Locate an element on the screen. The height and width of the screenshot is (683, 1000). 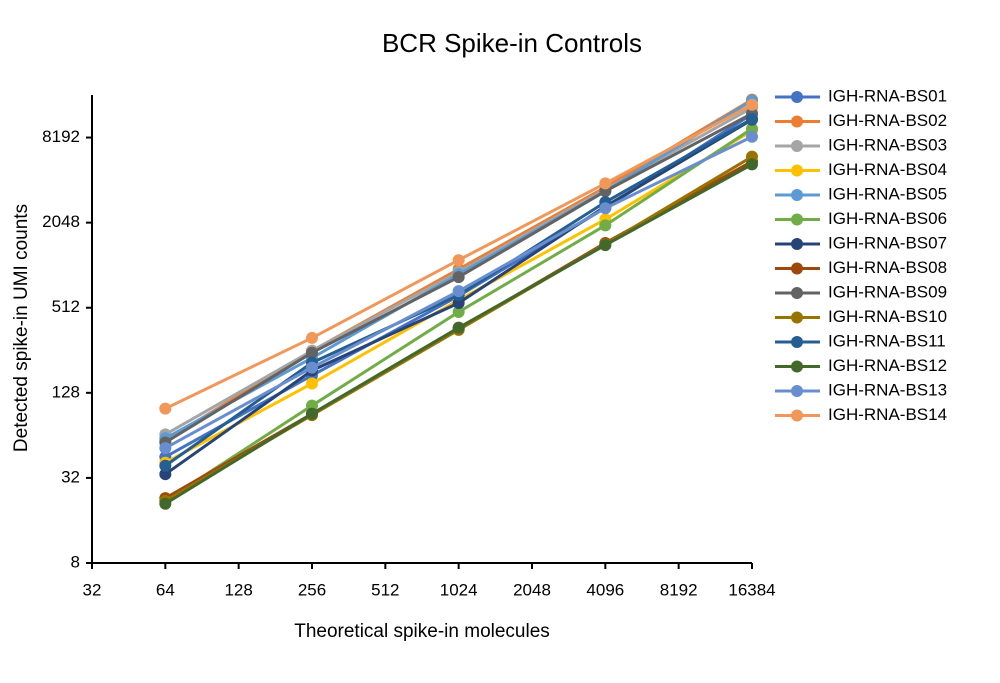
legend-label: IGH-RNA-BS12 is located at coordinates (887, 365).